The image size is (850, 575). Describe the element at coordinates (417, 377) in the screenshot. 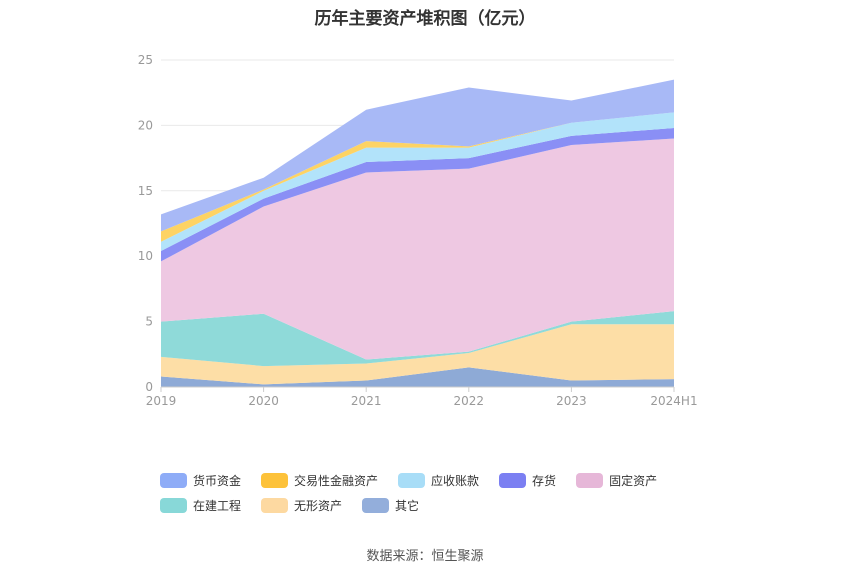

I see `area-其它` at that location.